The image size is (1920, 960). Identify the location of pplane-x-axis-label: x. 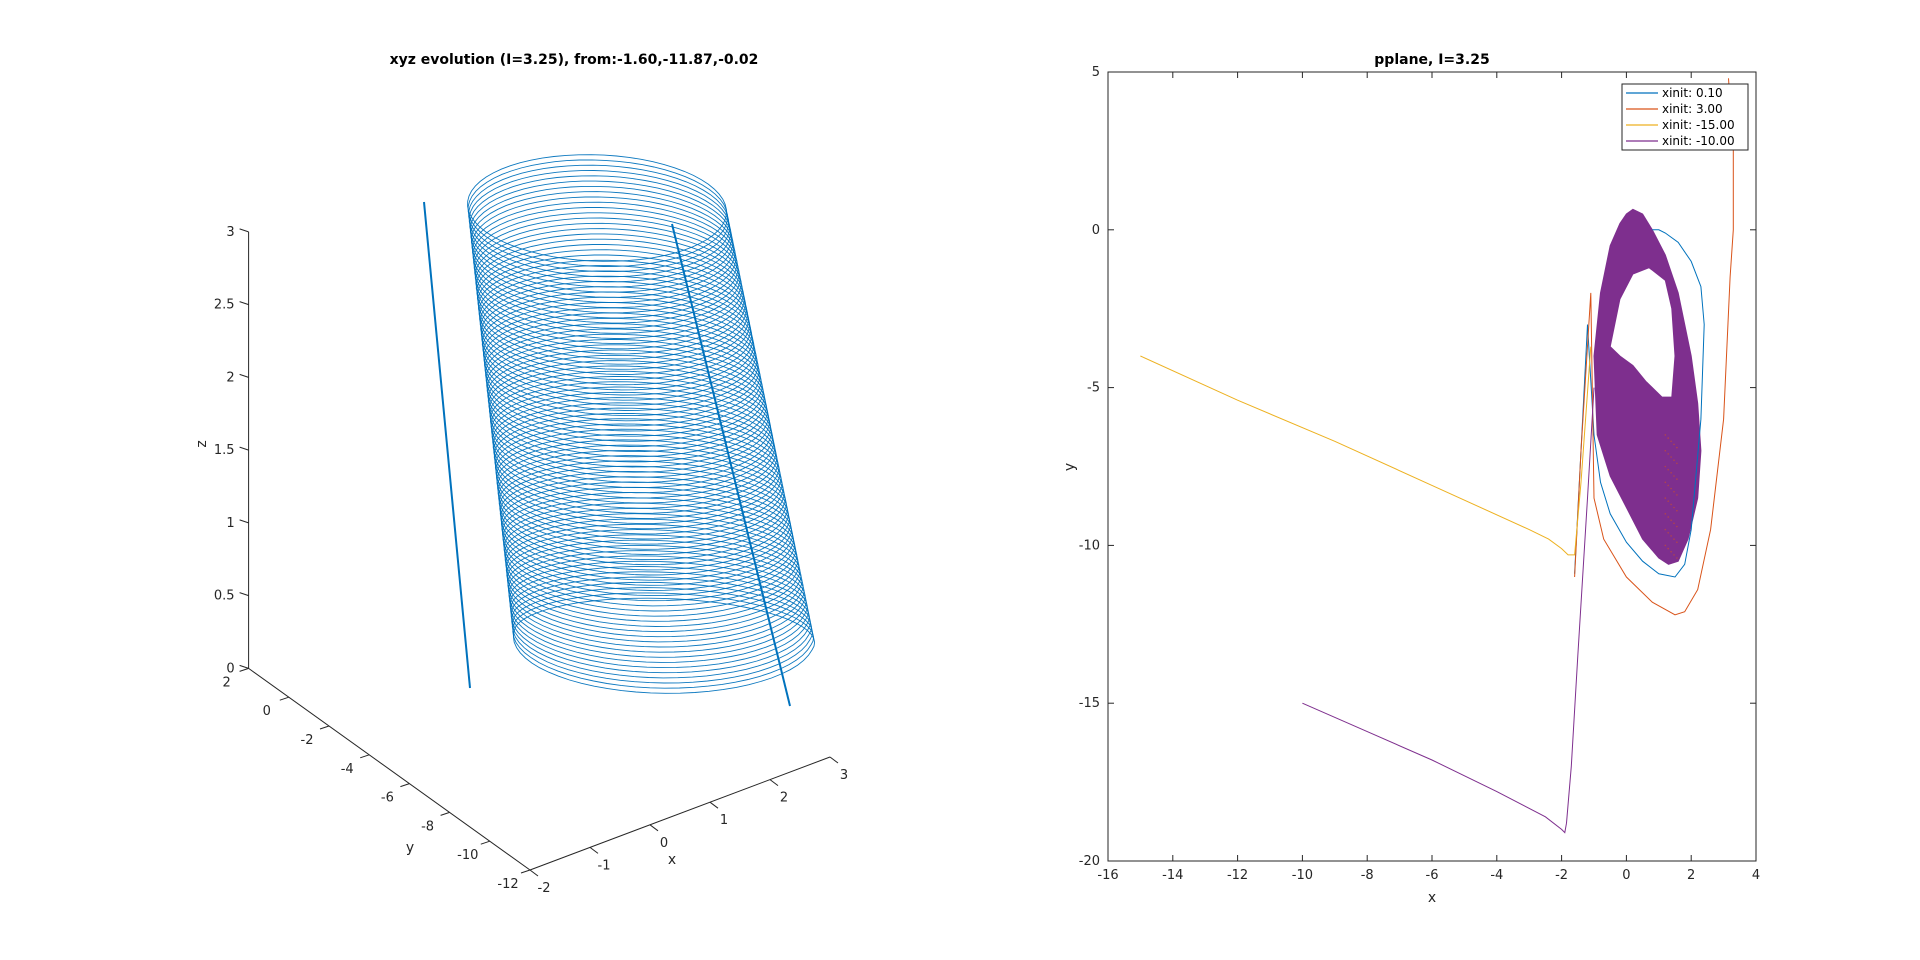
(1432, 898).